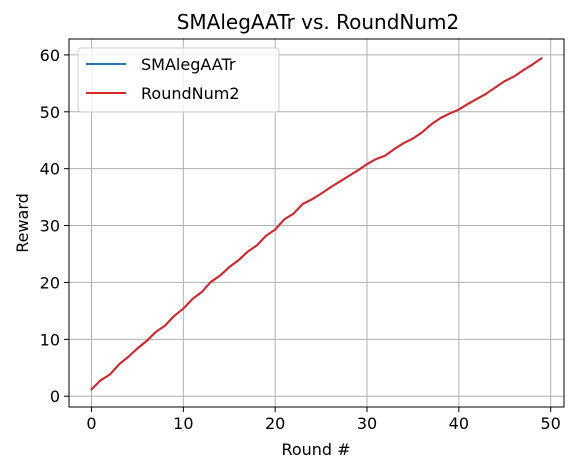  I want to click on legend-box, so click(178, 80).